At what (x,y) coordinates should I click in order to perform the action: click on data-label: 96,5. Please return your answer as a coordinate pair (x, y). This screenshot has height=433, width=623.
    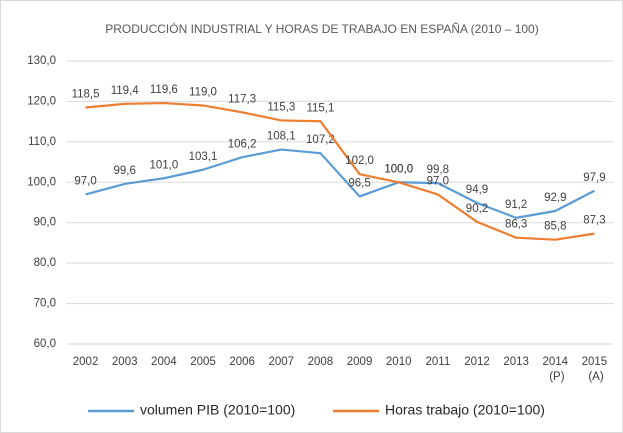
    Looking at the image, I should click on (359, 183).